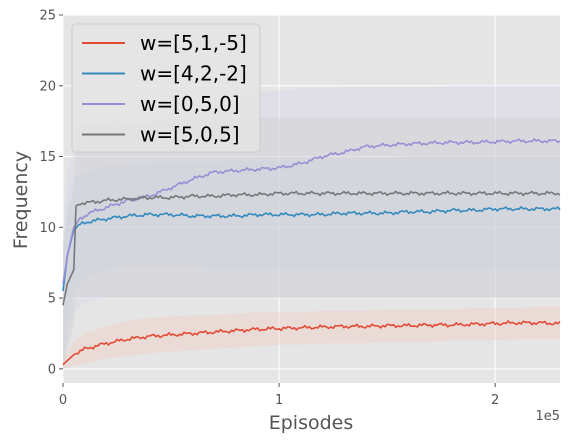 The image size is (572, 444). What do you see at coordinates (311, 423) in the screenshot?
I see `x-axis-label: Episodes` at bounding box center [311, 423].